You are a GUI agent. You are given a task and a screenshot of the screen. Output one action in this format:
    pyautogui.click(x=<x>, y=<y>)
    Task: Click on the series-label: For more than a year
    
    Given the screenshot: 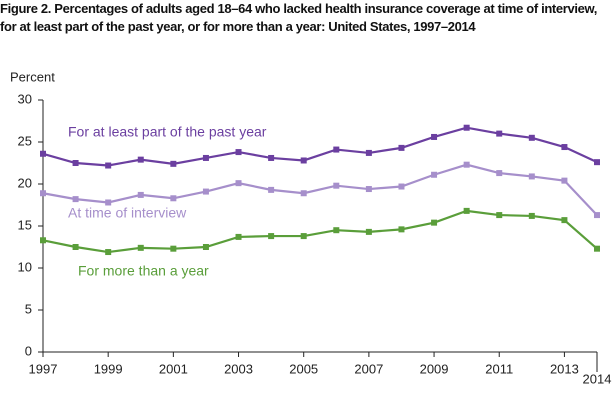 What is the action you would take?
    pyautogui.click(x=143, y=271)
    